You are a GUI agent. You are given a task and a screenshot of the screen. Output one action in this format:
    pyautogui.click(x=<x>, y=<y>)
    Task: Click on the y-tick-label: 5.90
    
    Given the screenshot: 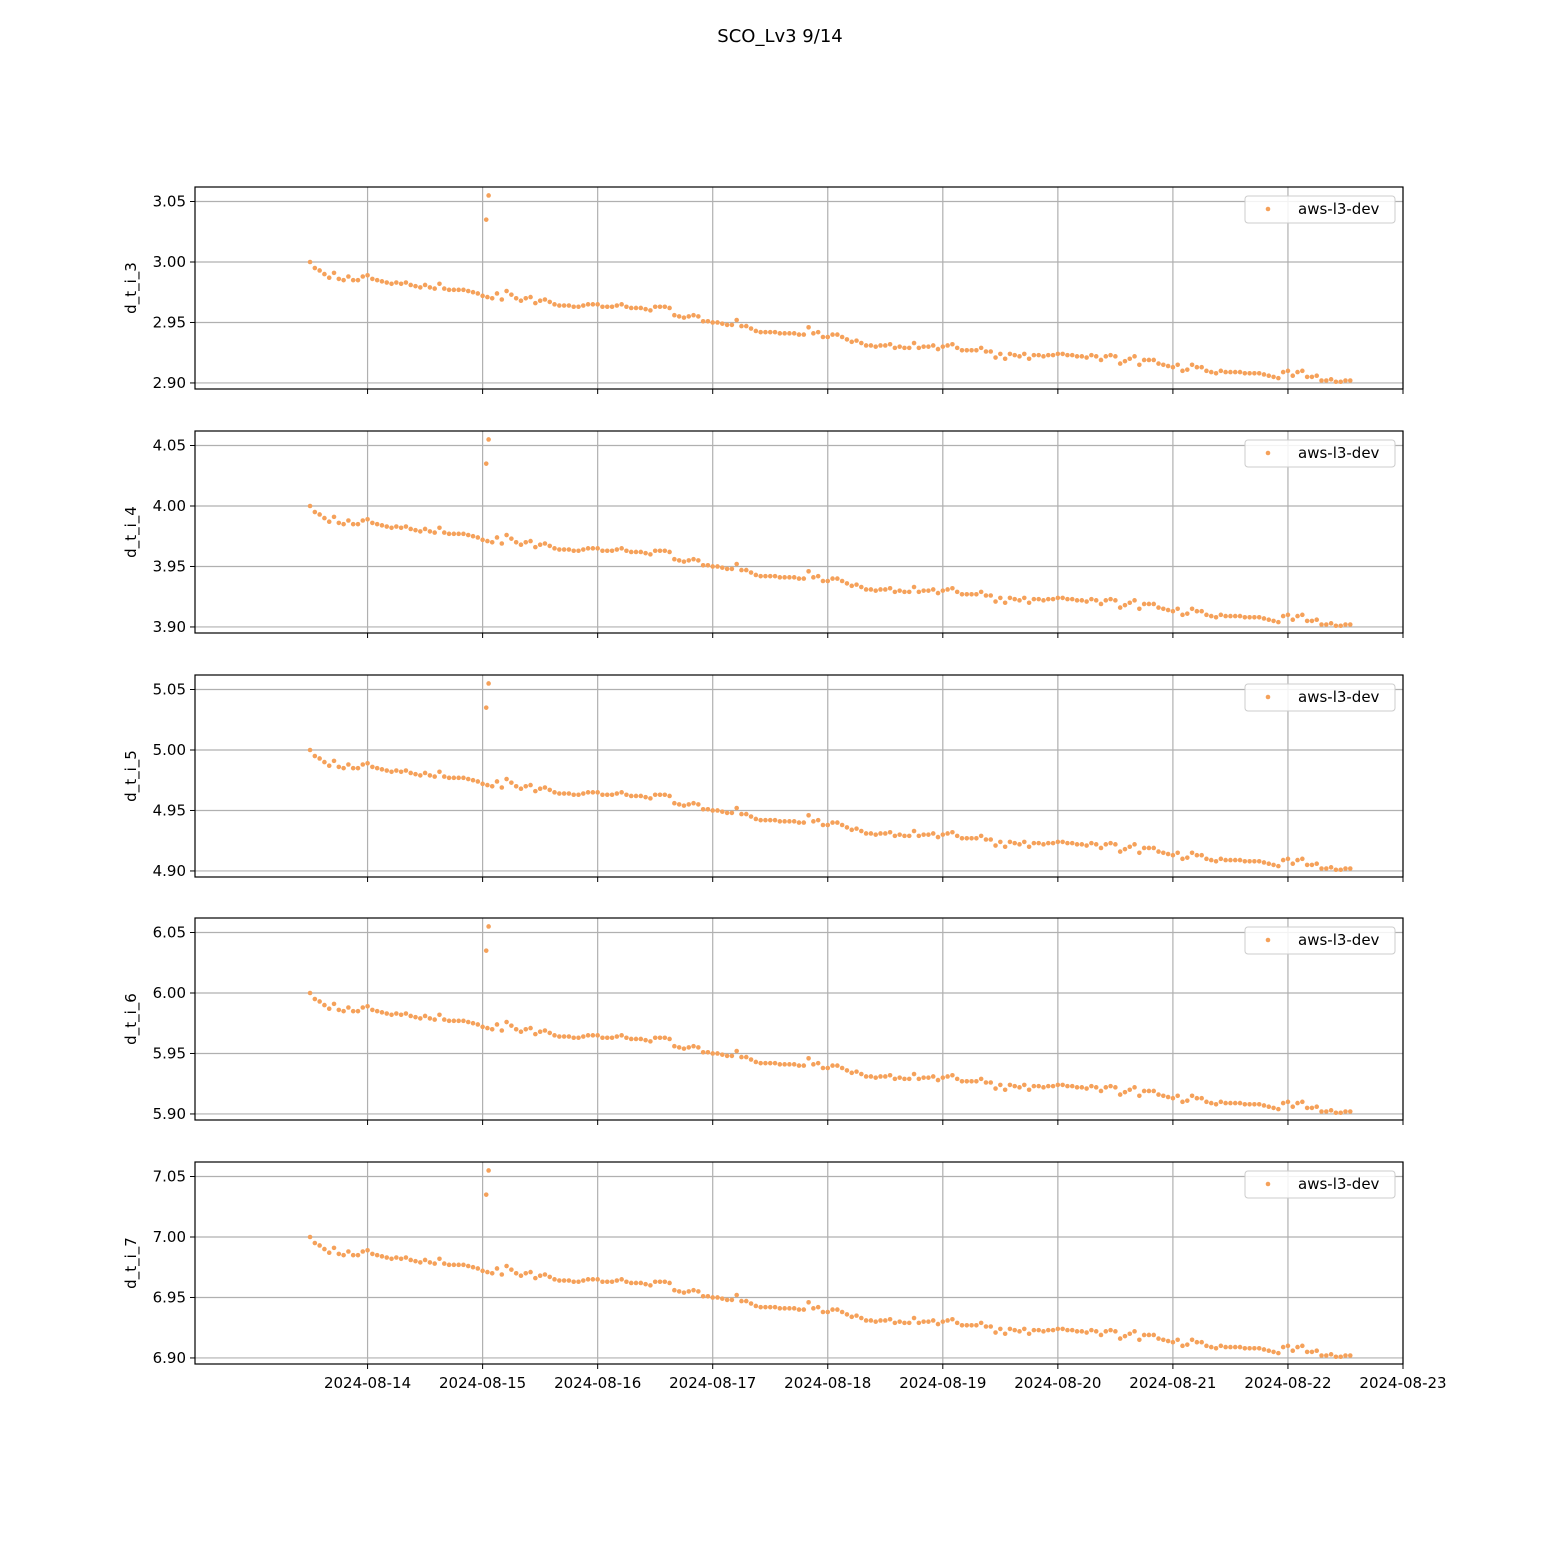 What is the action you would take?
    pyautogui.click(x=169, y=1114)
    